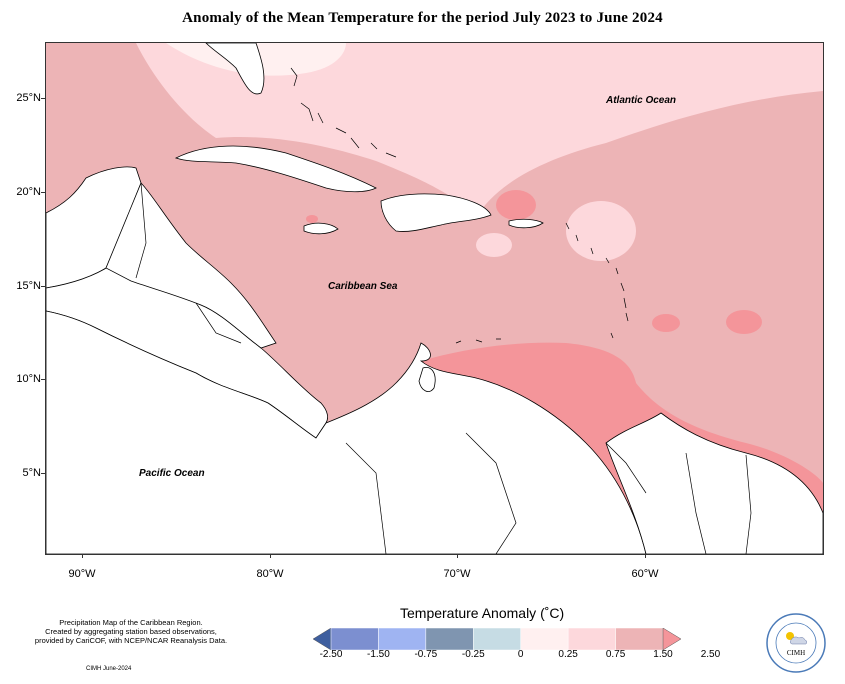  What do you see at coordinates (710, 654) in the screenshot?
I see `legend-value: 2.50` at bounding box center [710, 654].